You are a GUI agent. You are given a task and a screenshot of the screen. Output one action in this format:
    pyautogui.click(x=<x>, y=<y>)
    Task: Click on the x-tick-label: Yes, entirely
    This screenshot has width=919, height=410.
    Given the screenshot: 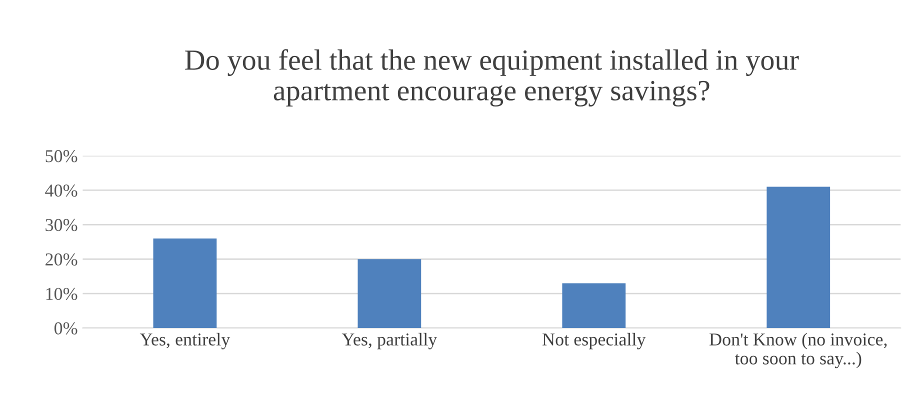 What is the action you would take?
    pyautogui.click(x=185, y=341)
    